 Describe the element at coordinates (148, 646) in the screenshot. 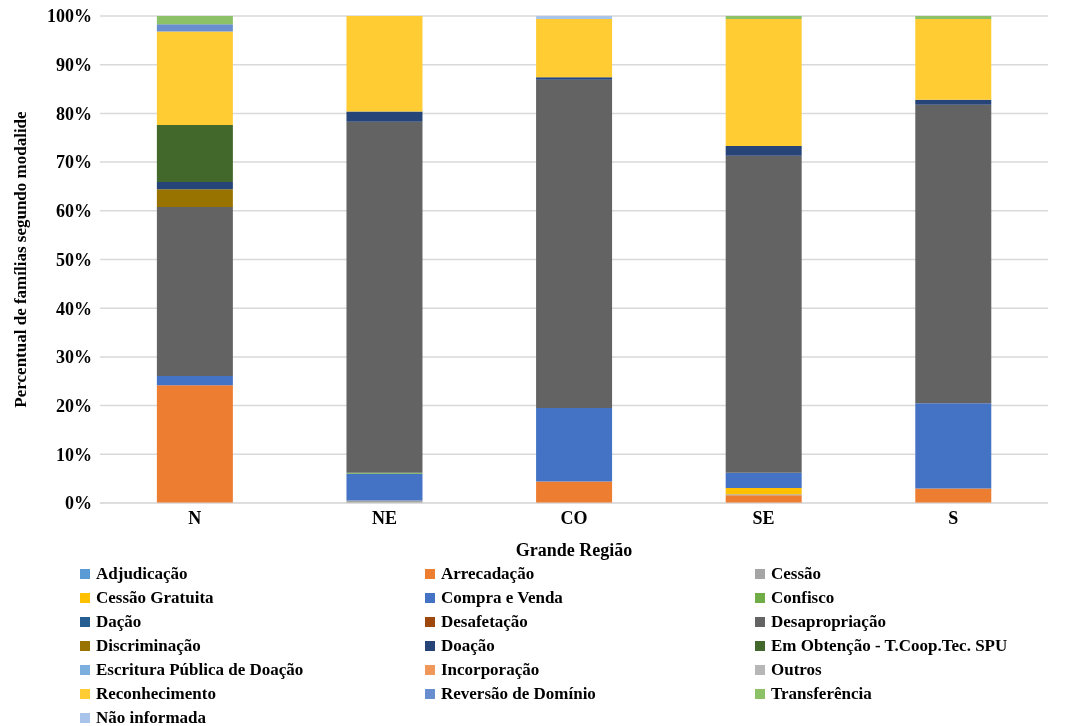

I see `legend-label: Discriminação` at that location.